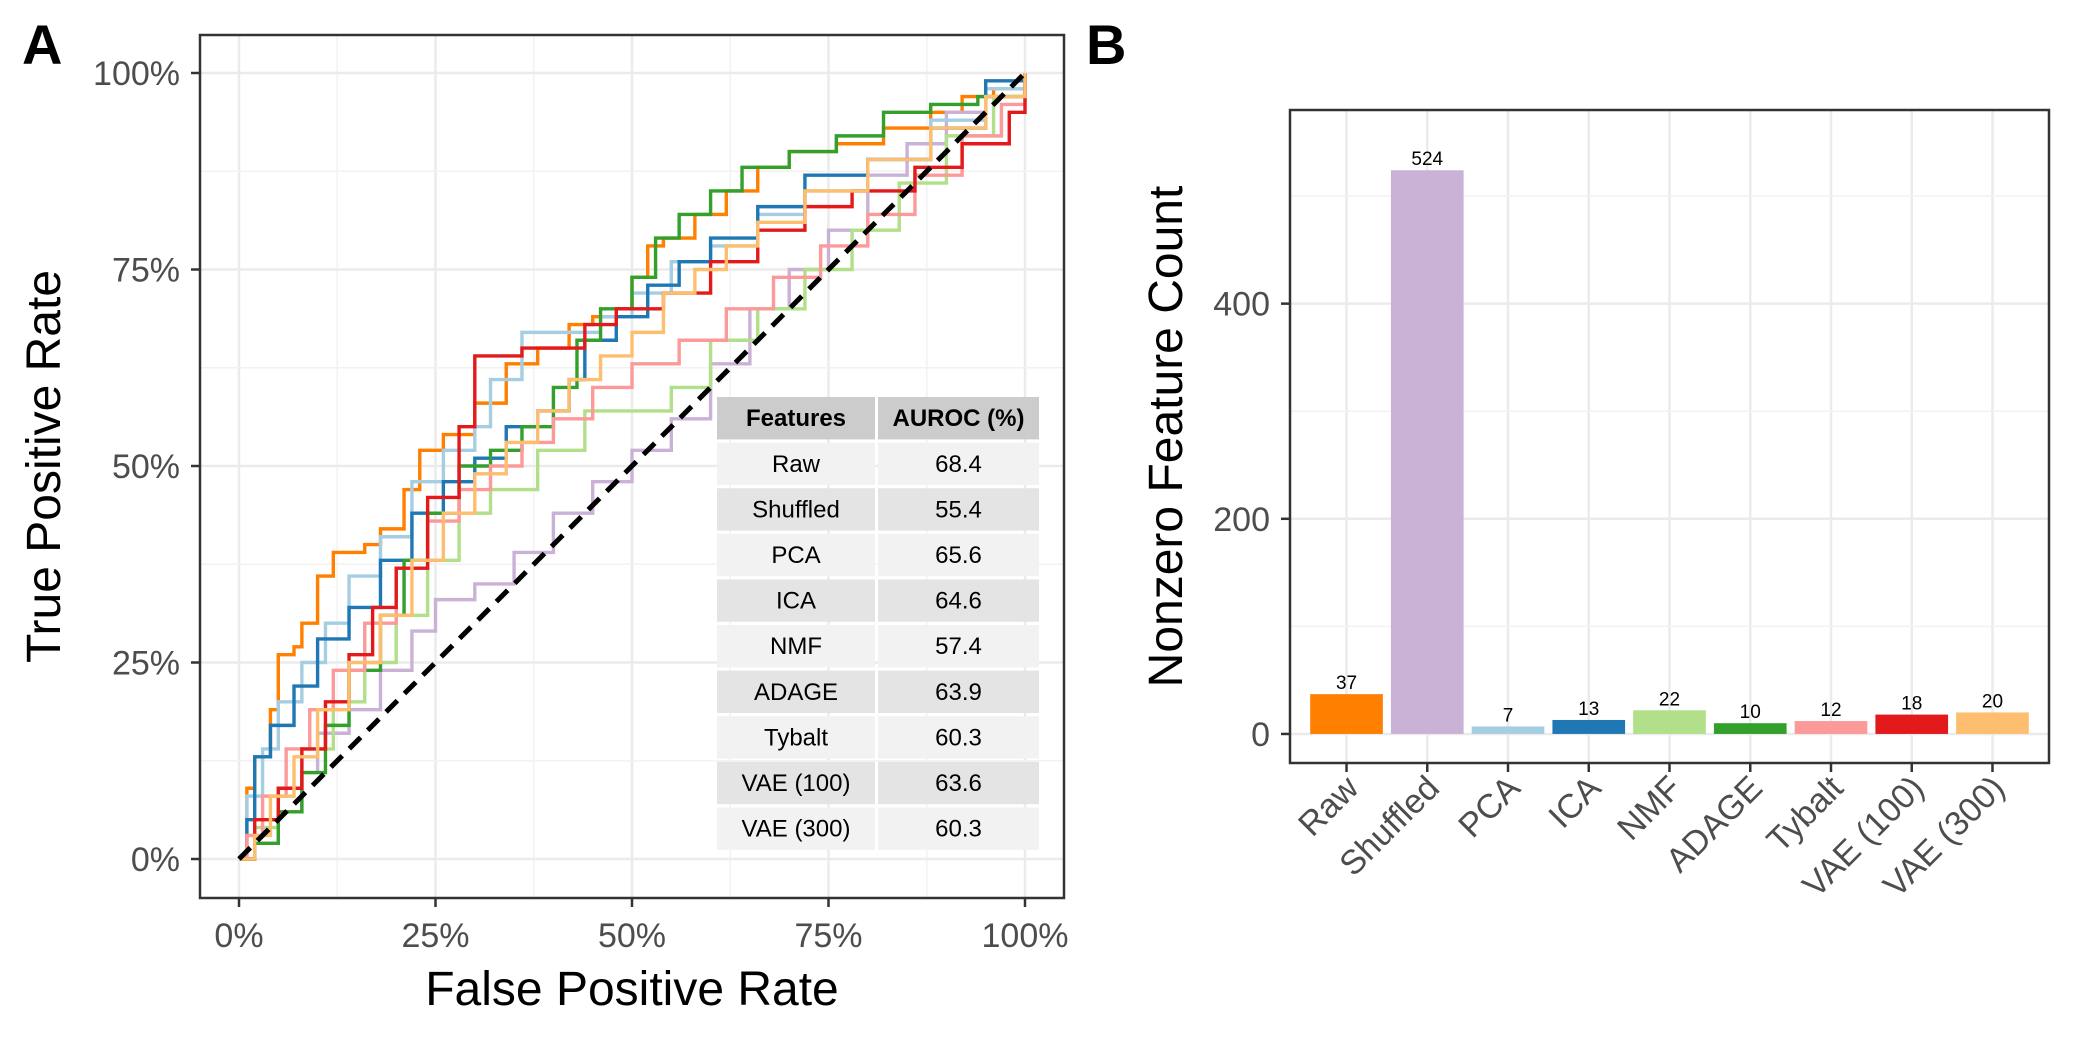  Describe the element at coordinates (1588, 709) in the screenshot. I see `bar-value-label: 13` at that location.